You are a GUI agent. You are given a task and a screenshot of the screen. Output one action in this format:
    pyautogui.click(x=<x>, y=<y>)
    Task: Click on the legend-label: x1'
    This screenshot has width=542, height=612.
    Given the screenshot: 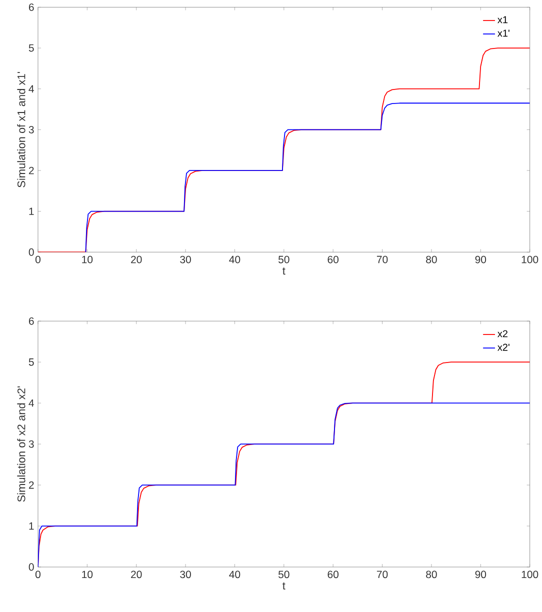 What is the action you would take?
    pyautogui.click(x=503, y=33)
    